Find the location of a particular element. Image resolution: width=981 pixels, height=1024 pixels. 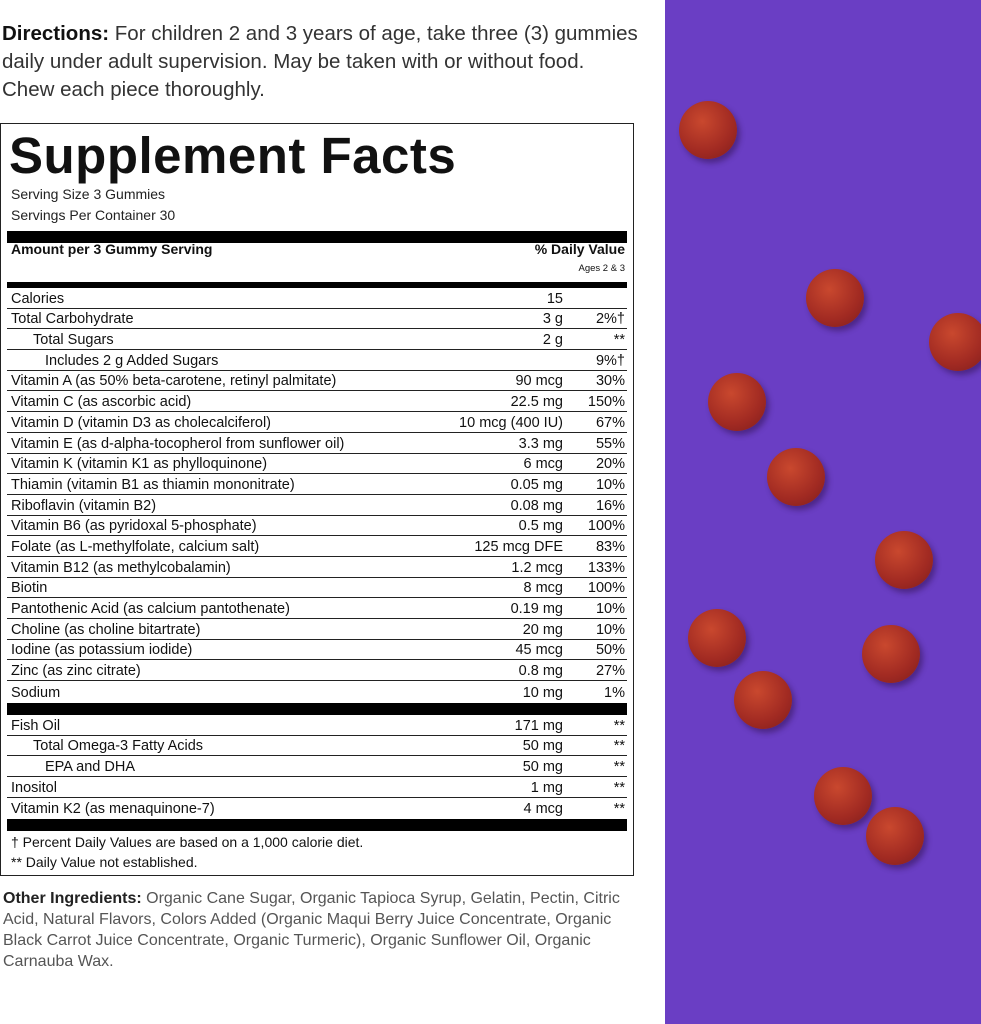

table-header: Amount per 3 Gummy Serving % Daily Value is located at coordinates (318, 249).